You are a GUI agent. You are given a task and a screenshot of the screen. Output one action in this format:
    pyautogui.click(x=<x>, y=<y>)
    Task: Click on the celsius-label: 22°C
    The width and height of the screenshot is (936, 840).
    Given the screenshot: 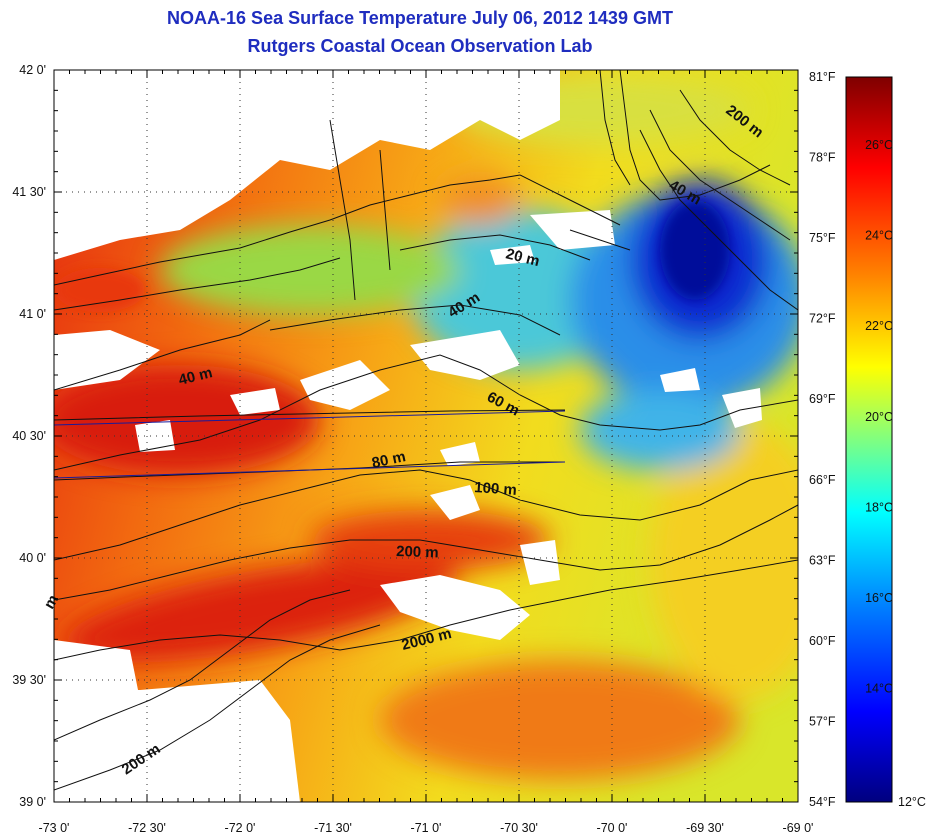 What is the action you would take?
    pyautogui.click(x=879, y=326)
    